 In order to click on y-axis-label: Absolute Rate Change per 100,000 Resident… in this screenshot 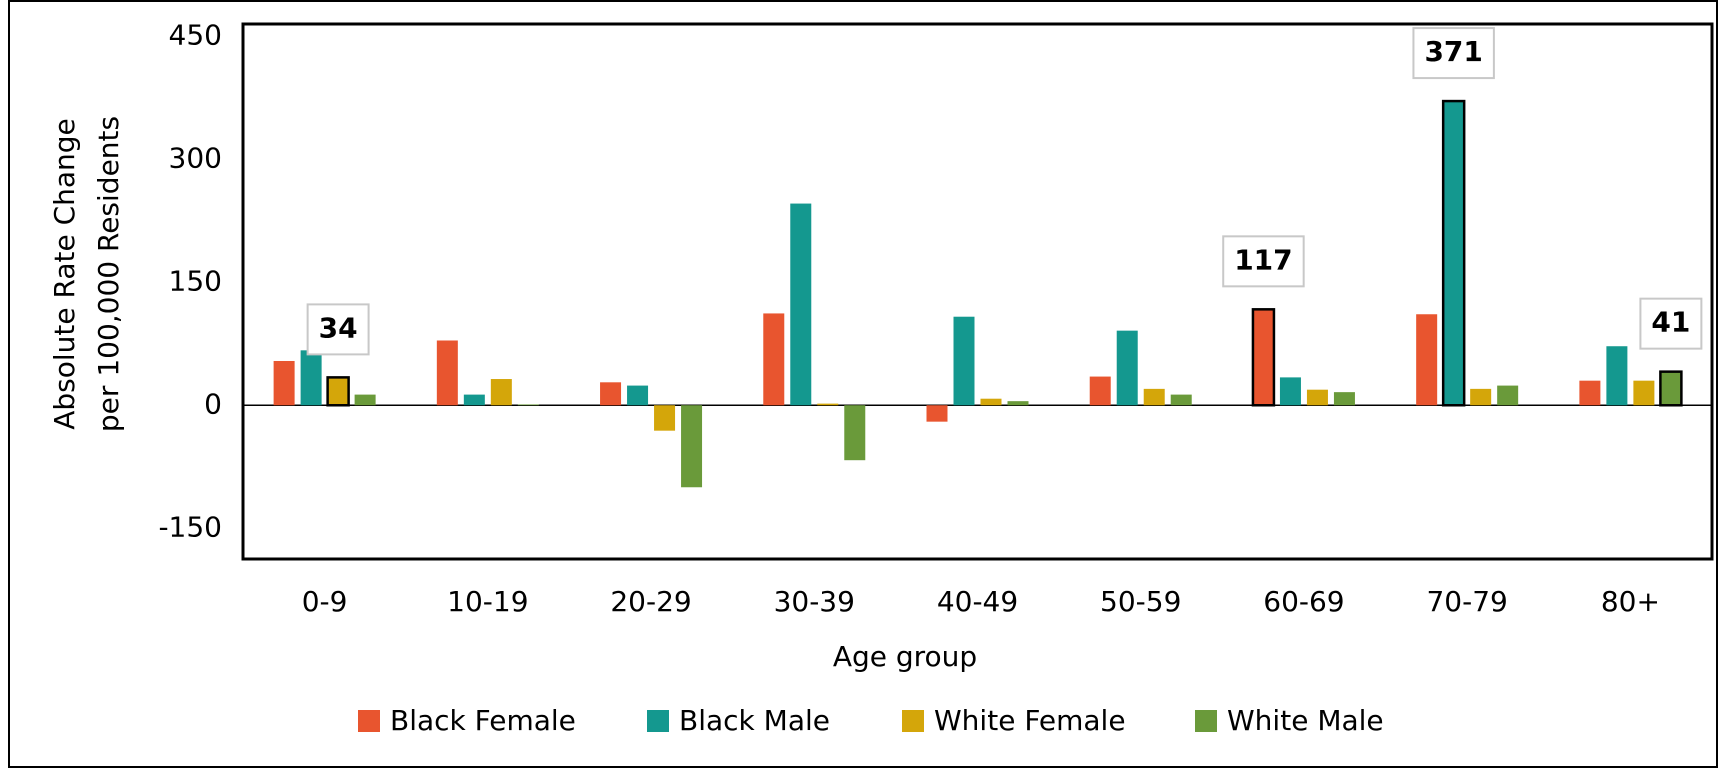, I will do `click(86, 274)`.